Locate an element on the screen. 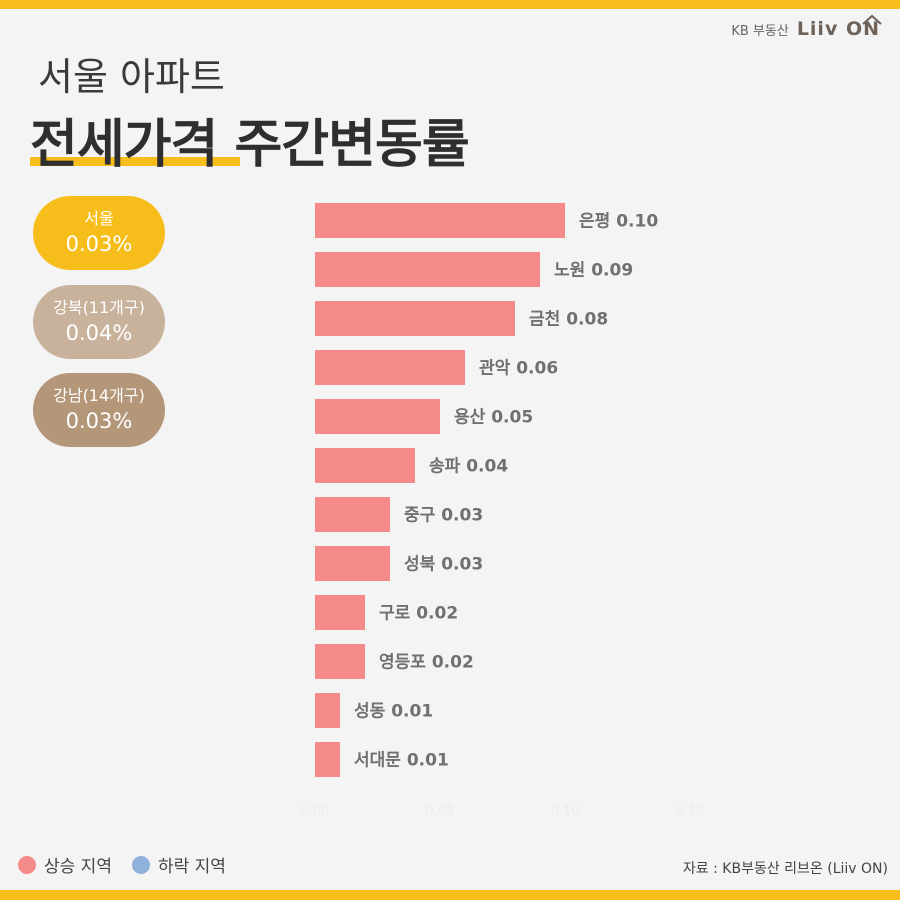 This screenshot has width=900, height=900. bar-관악 is located at coordinates (390, 367).